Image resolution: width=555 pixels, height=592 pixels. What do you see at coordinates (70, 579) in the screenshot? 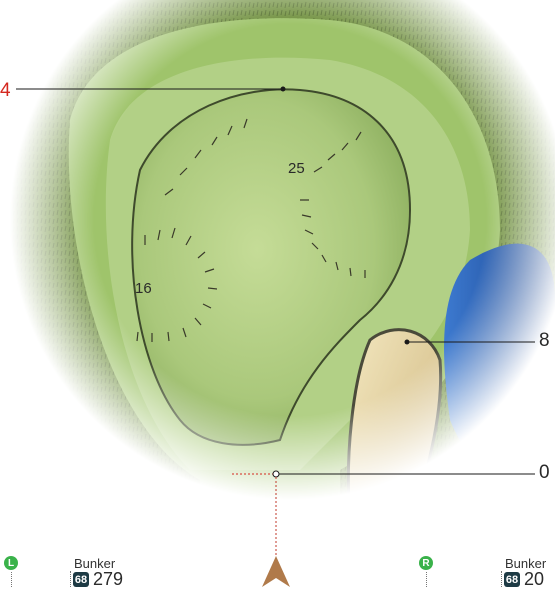
I see `bunker-left-line` at bounding box center [70, 579].